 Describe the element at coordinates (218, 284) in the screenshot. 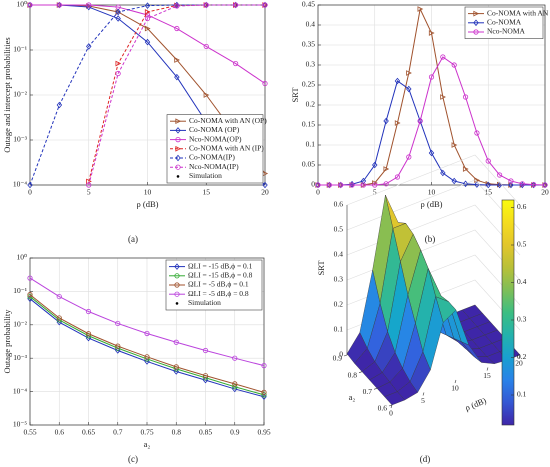

I see `legend-label: ΩLI = -5 dB,ϕ = 0.1` at that location.